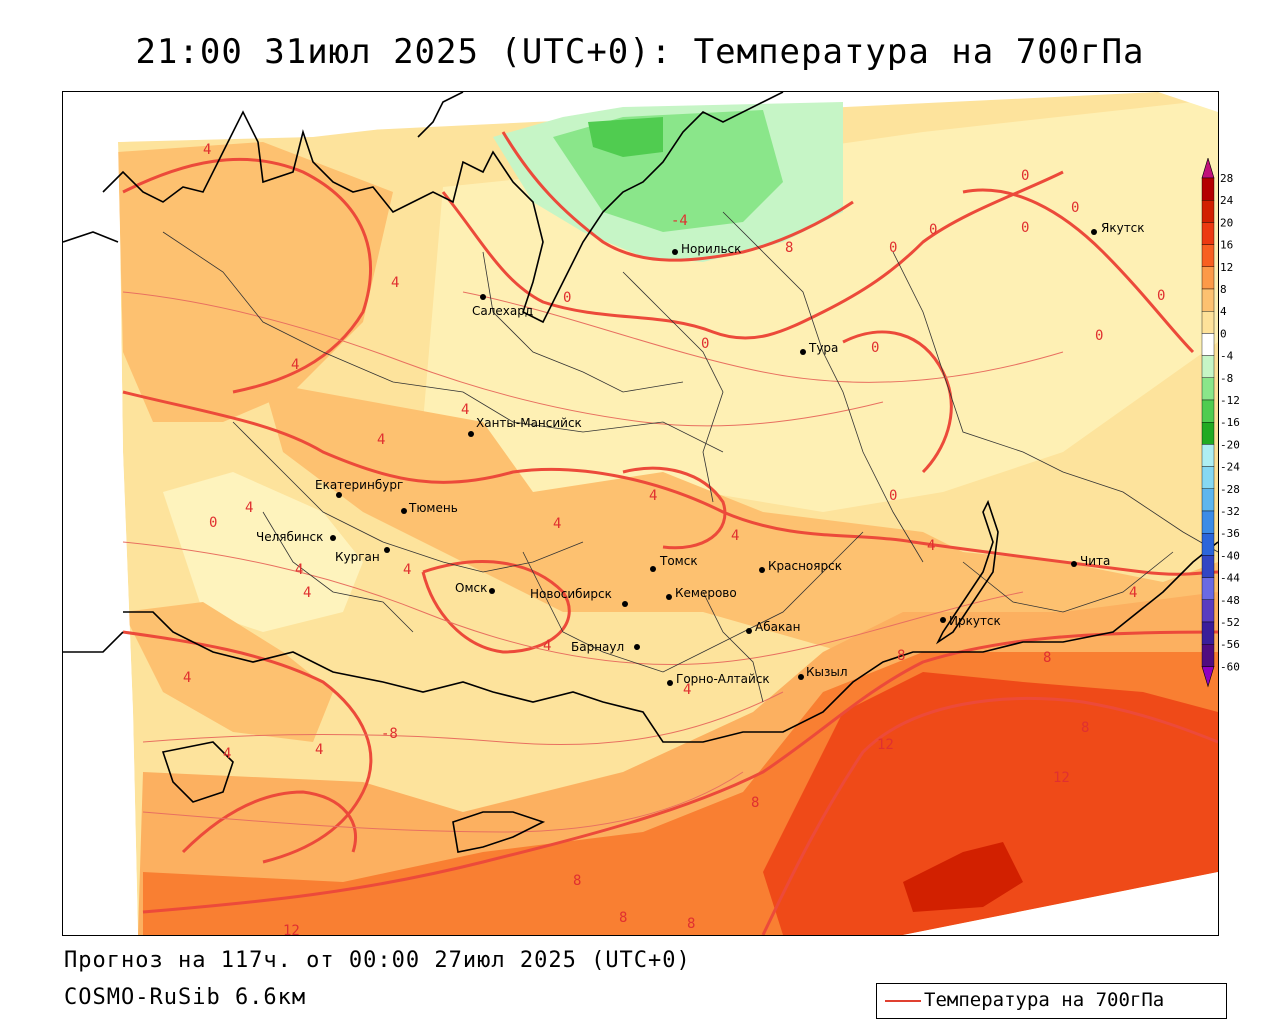 This screenshot has height=1024, width=1280. I want to click on city-label: Кемерово, so click(706, 593).